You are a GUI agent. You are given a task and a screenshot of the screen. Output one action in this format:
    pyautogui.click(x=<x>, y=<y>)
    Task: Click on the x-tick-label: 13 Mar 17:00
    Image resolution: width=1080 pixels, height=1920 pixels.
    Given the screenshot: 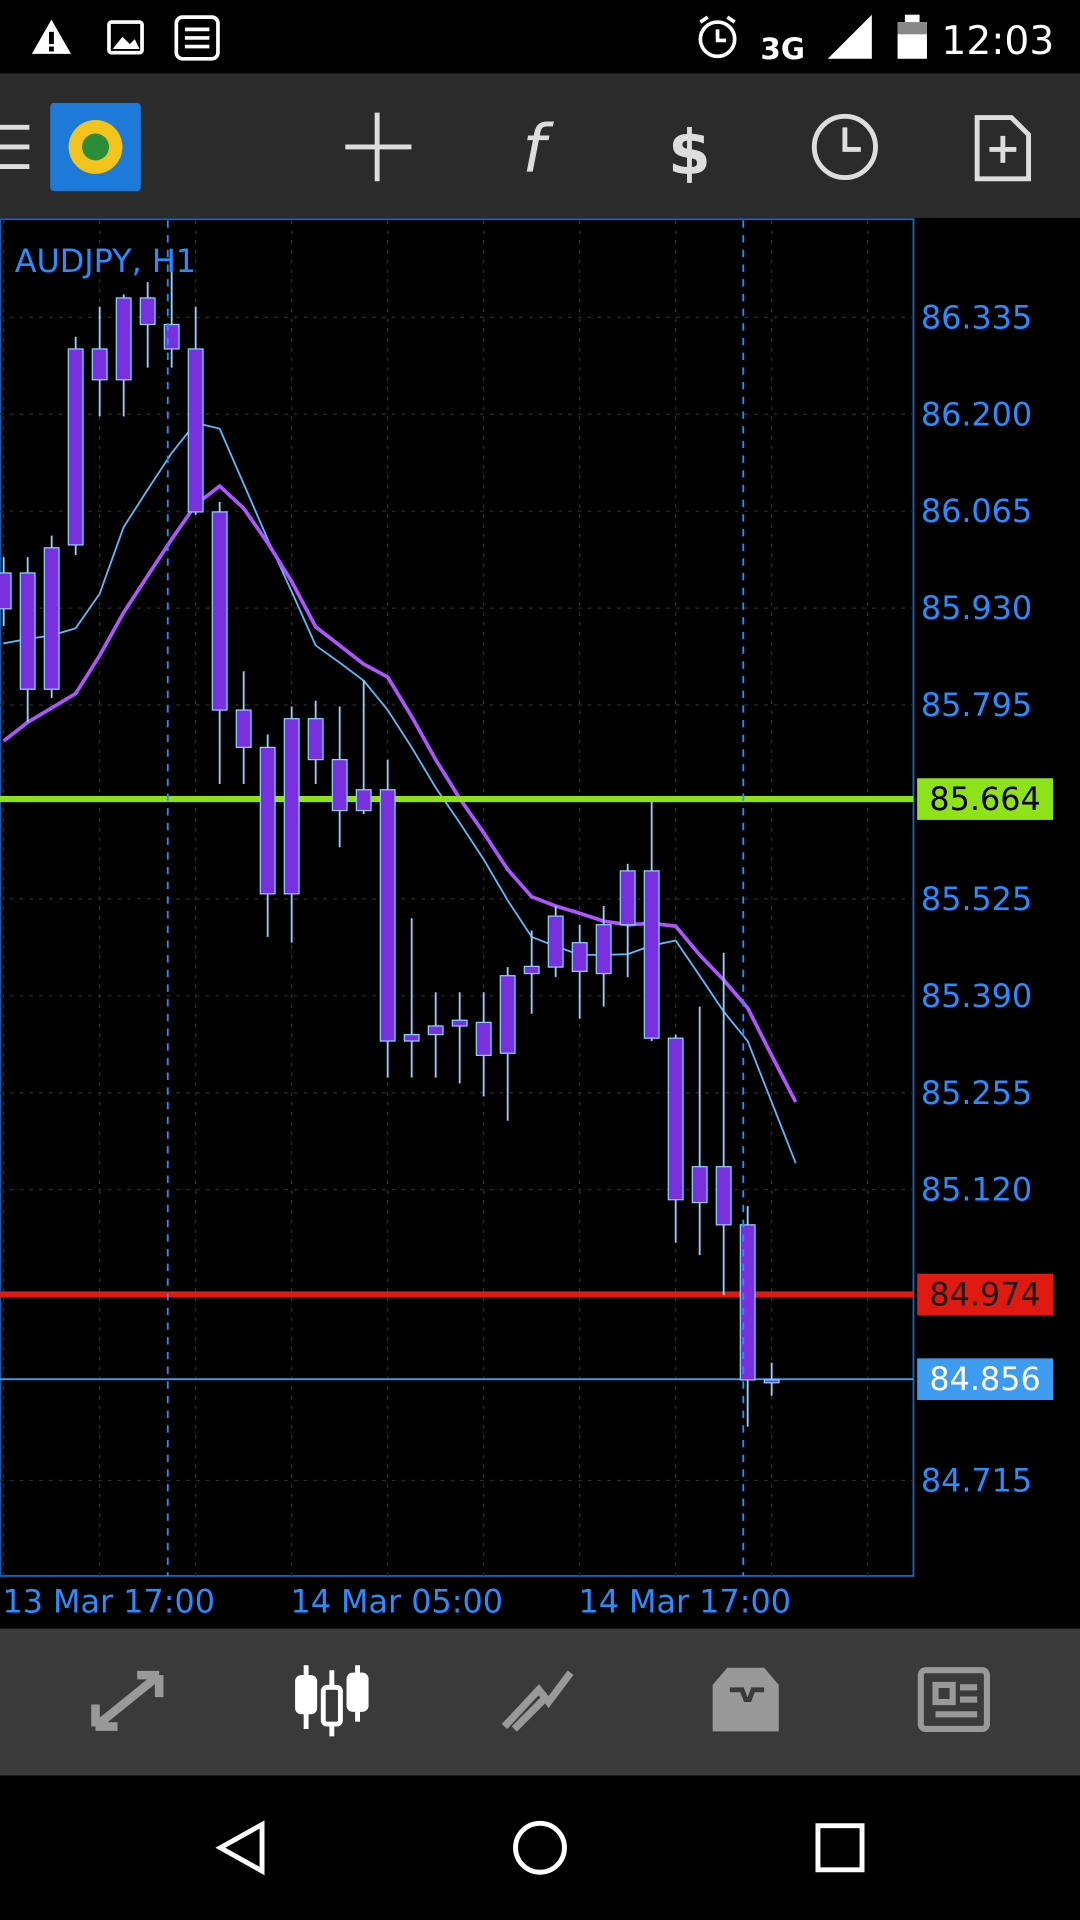 What is the action you would take?
    pyautogui.click(x=108, y=1602)
    